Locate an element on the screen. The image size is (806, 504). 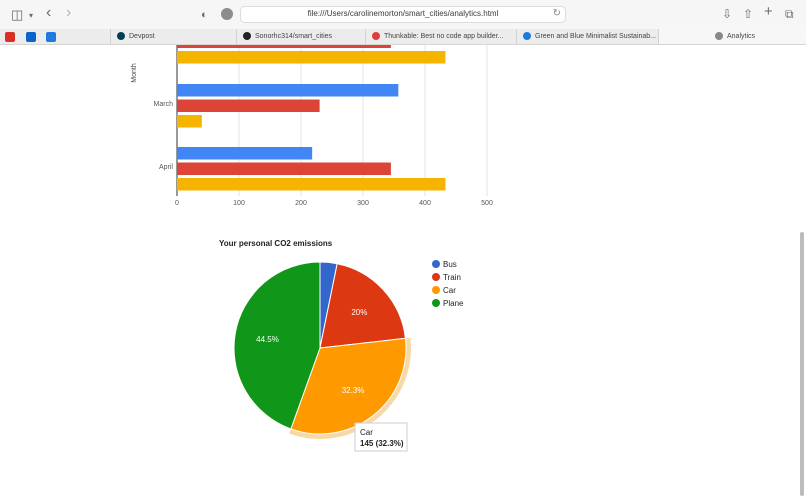
canva-icon is located at coordinates (527, 36).